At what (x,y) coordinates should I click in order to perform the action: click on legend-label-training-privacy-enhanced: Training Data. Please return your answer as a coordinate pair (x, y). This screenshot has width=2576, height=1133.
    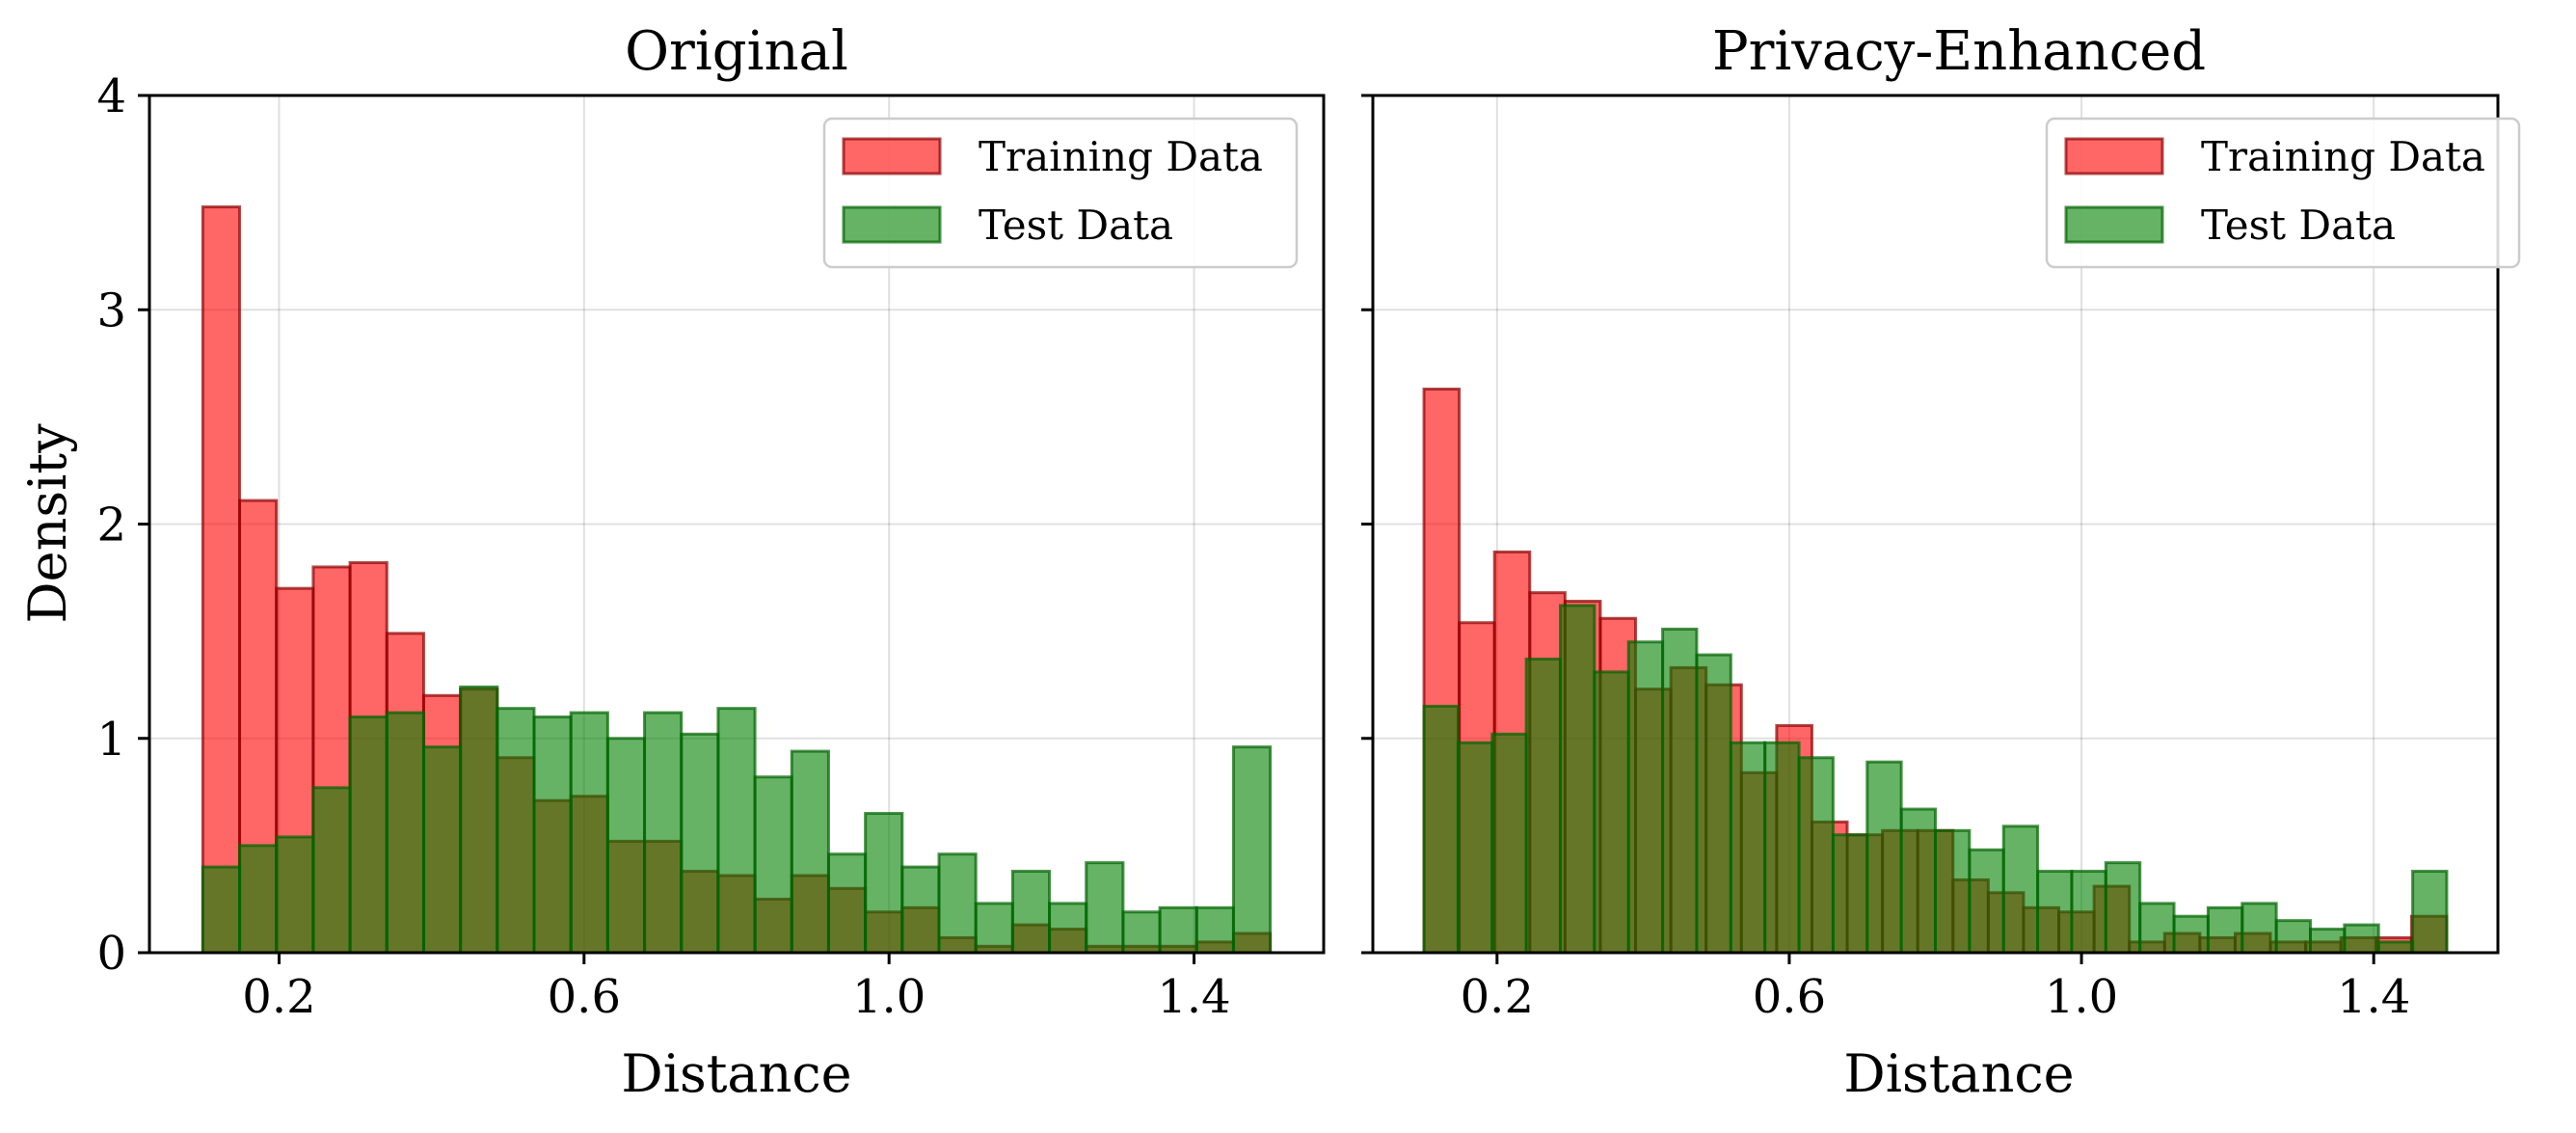
    Looking at the image, I should click on (2343, 156).